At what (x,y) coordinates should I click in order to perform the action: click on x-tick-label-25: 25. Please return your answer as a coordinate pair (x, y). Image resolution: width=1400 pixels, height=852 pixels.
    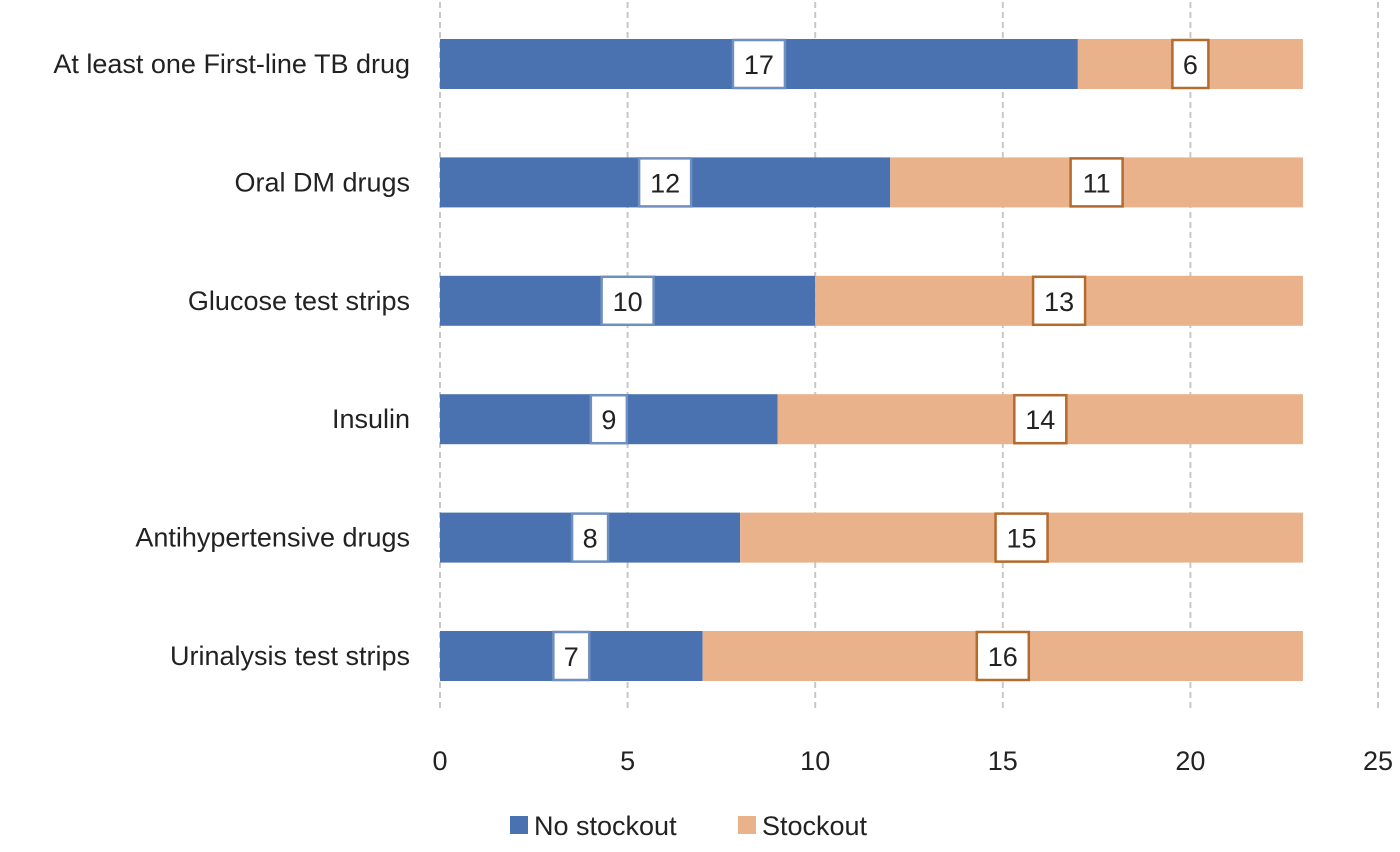
    Looking at the image, I should click on (1378, 761).